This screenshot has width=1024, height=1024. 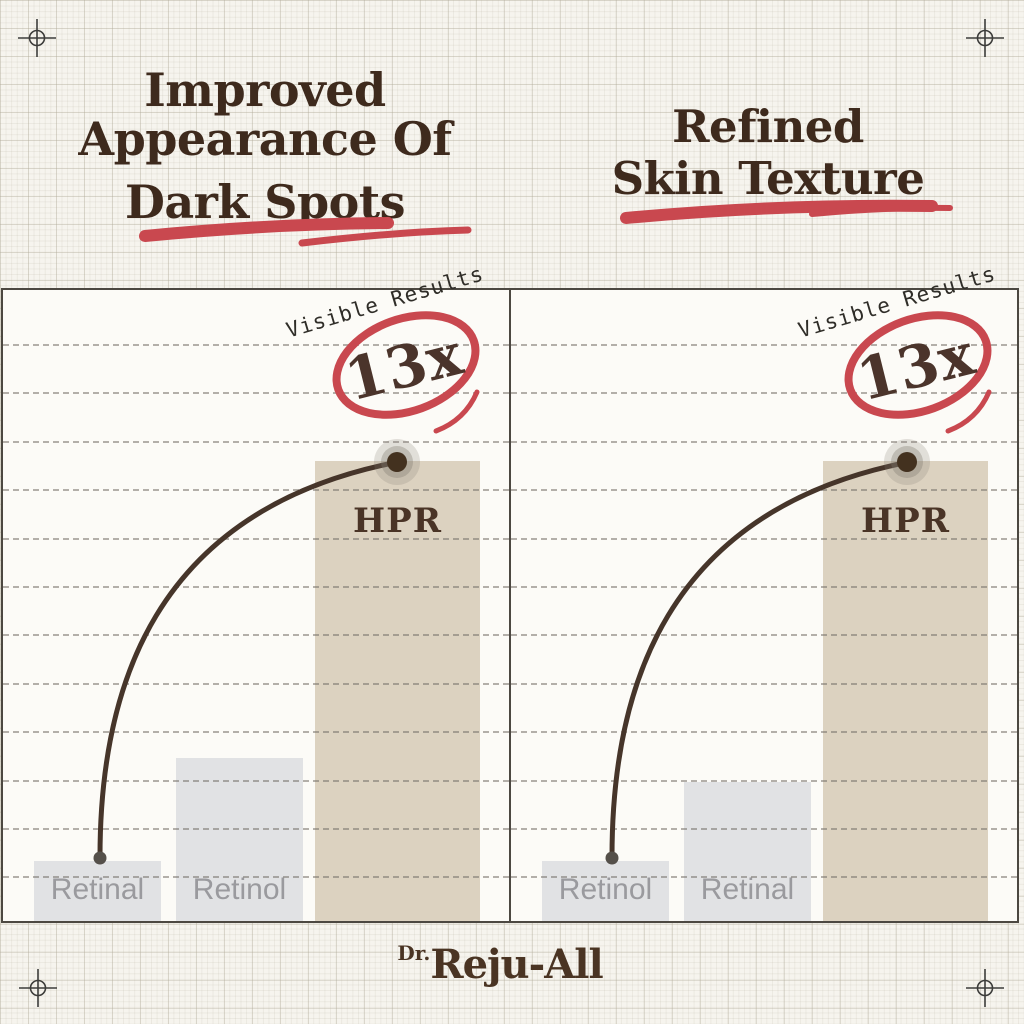 I want to click on brand-logo: Dr.Reju-All, so click(x=500, y=964).